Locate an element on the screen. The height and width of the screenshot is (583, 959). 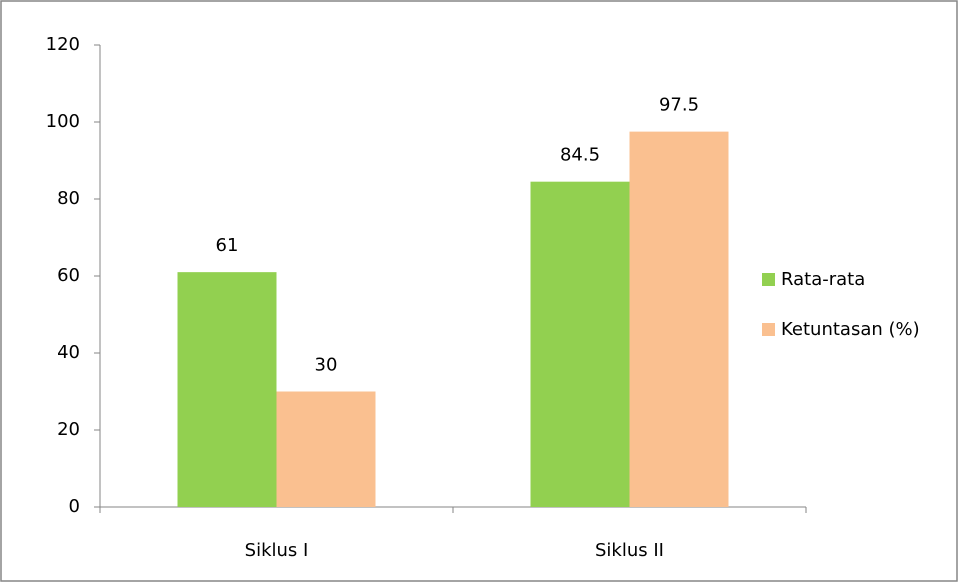
data-label: 97.5 is located at coordinates (679, 105).